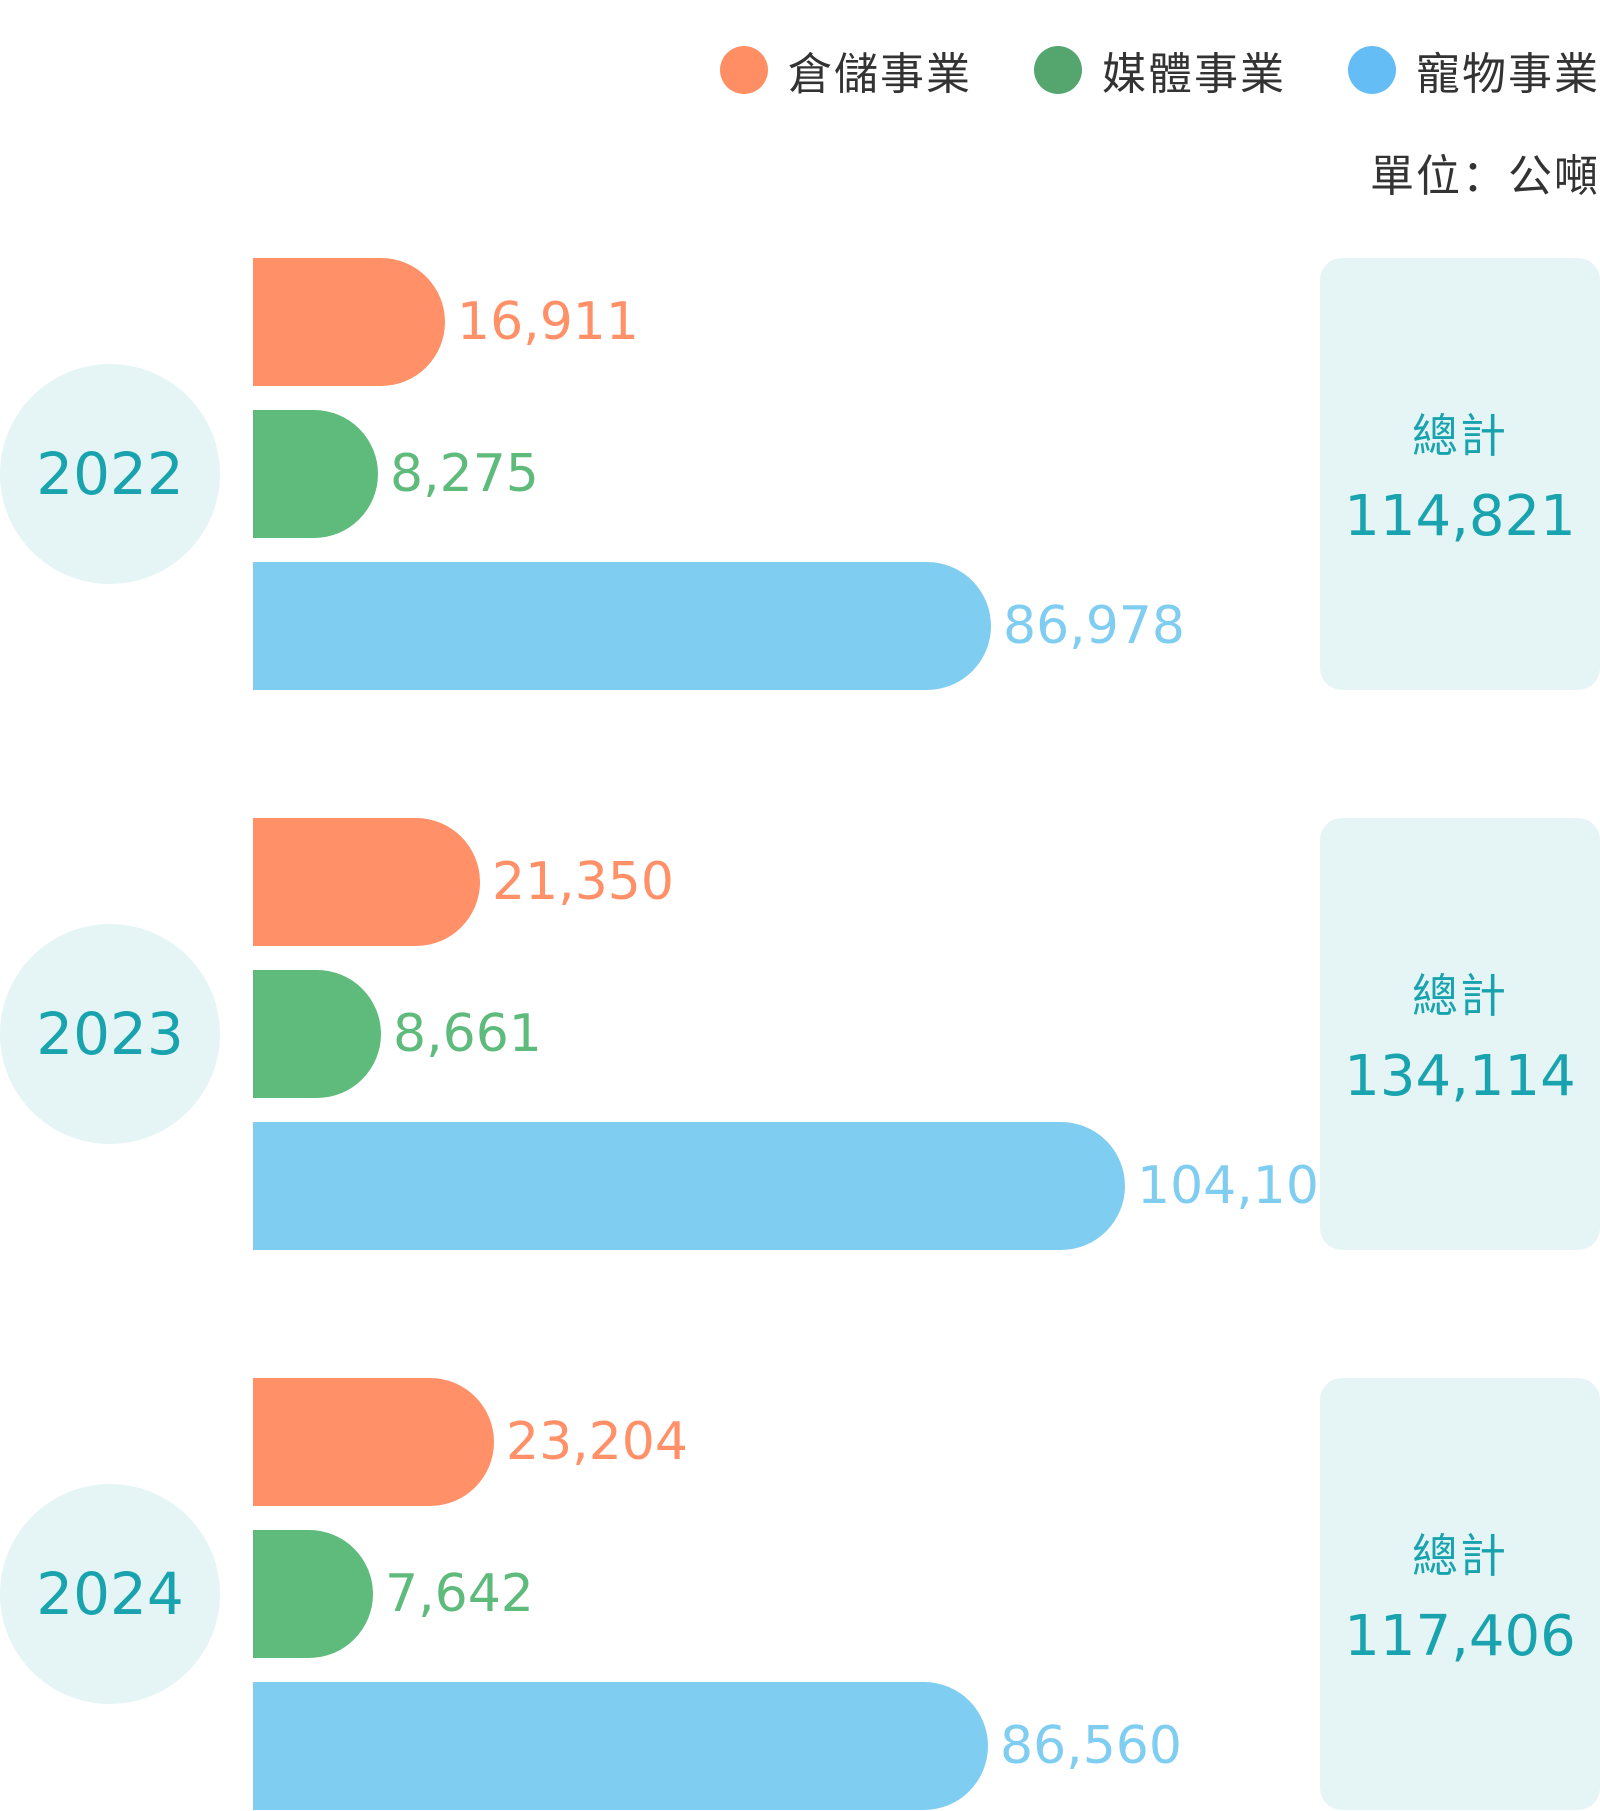  What do you see at coordinates (1194, 74) in the screenshot?
I see `legend-label-1: 媒體事業` at bounding box center [1194, 74].